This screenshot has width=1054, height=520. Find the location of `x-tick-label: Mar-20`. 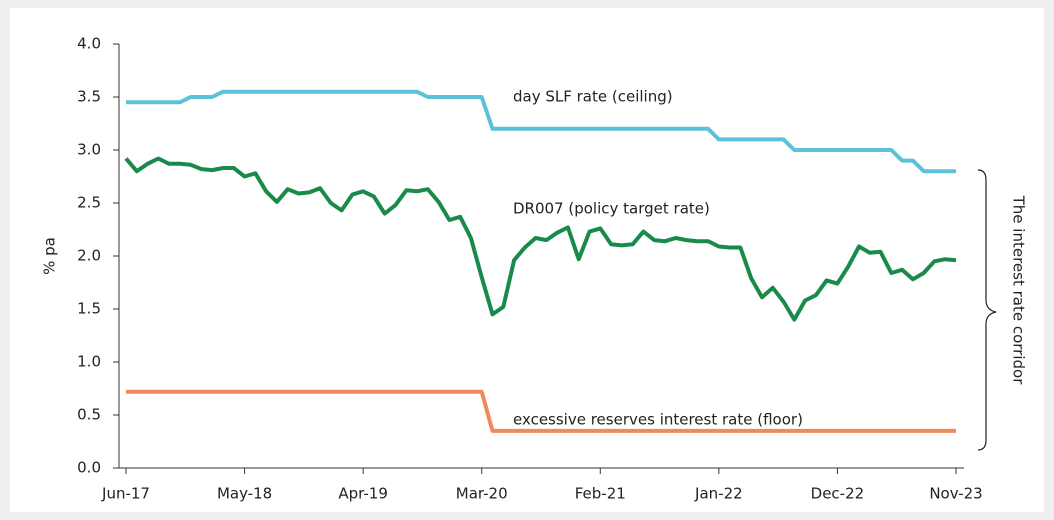

x-tick-label: Mar-20 is located at coordinates (482, 494).